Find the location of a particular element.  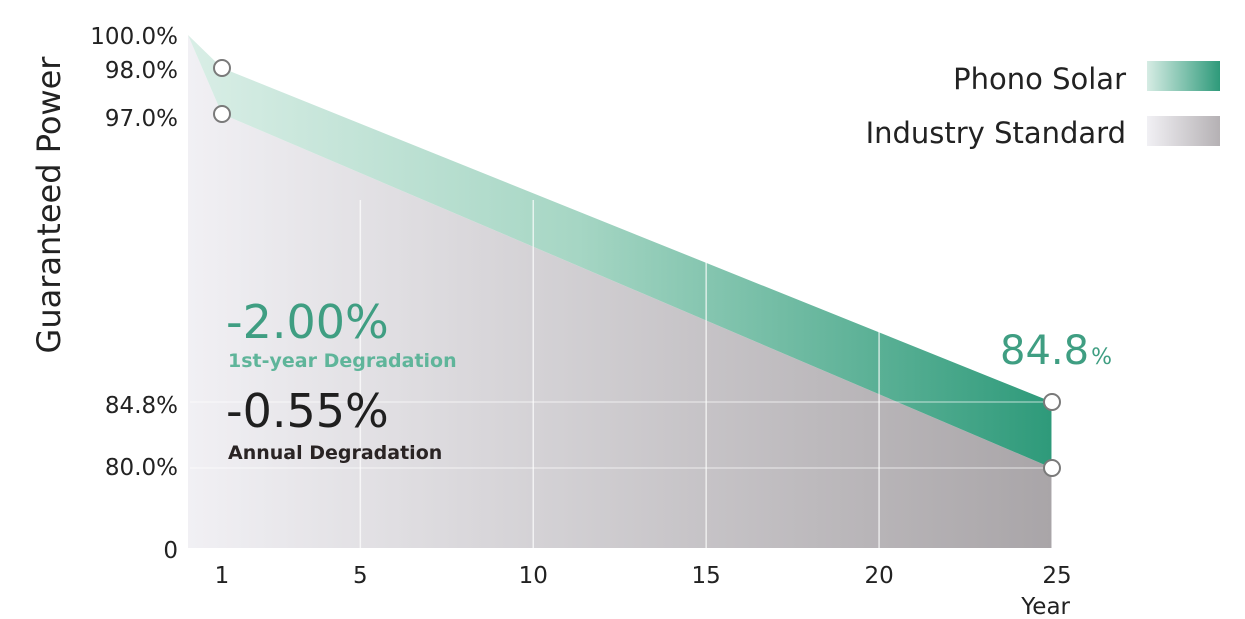

y-tick-84-8: 84.8% is located at coordinates (141, 406).